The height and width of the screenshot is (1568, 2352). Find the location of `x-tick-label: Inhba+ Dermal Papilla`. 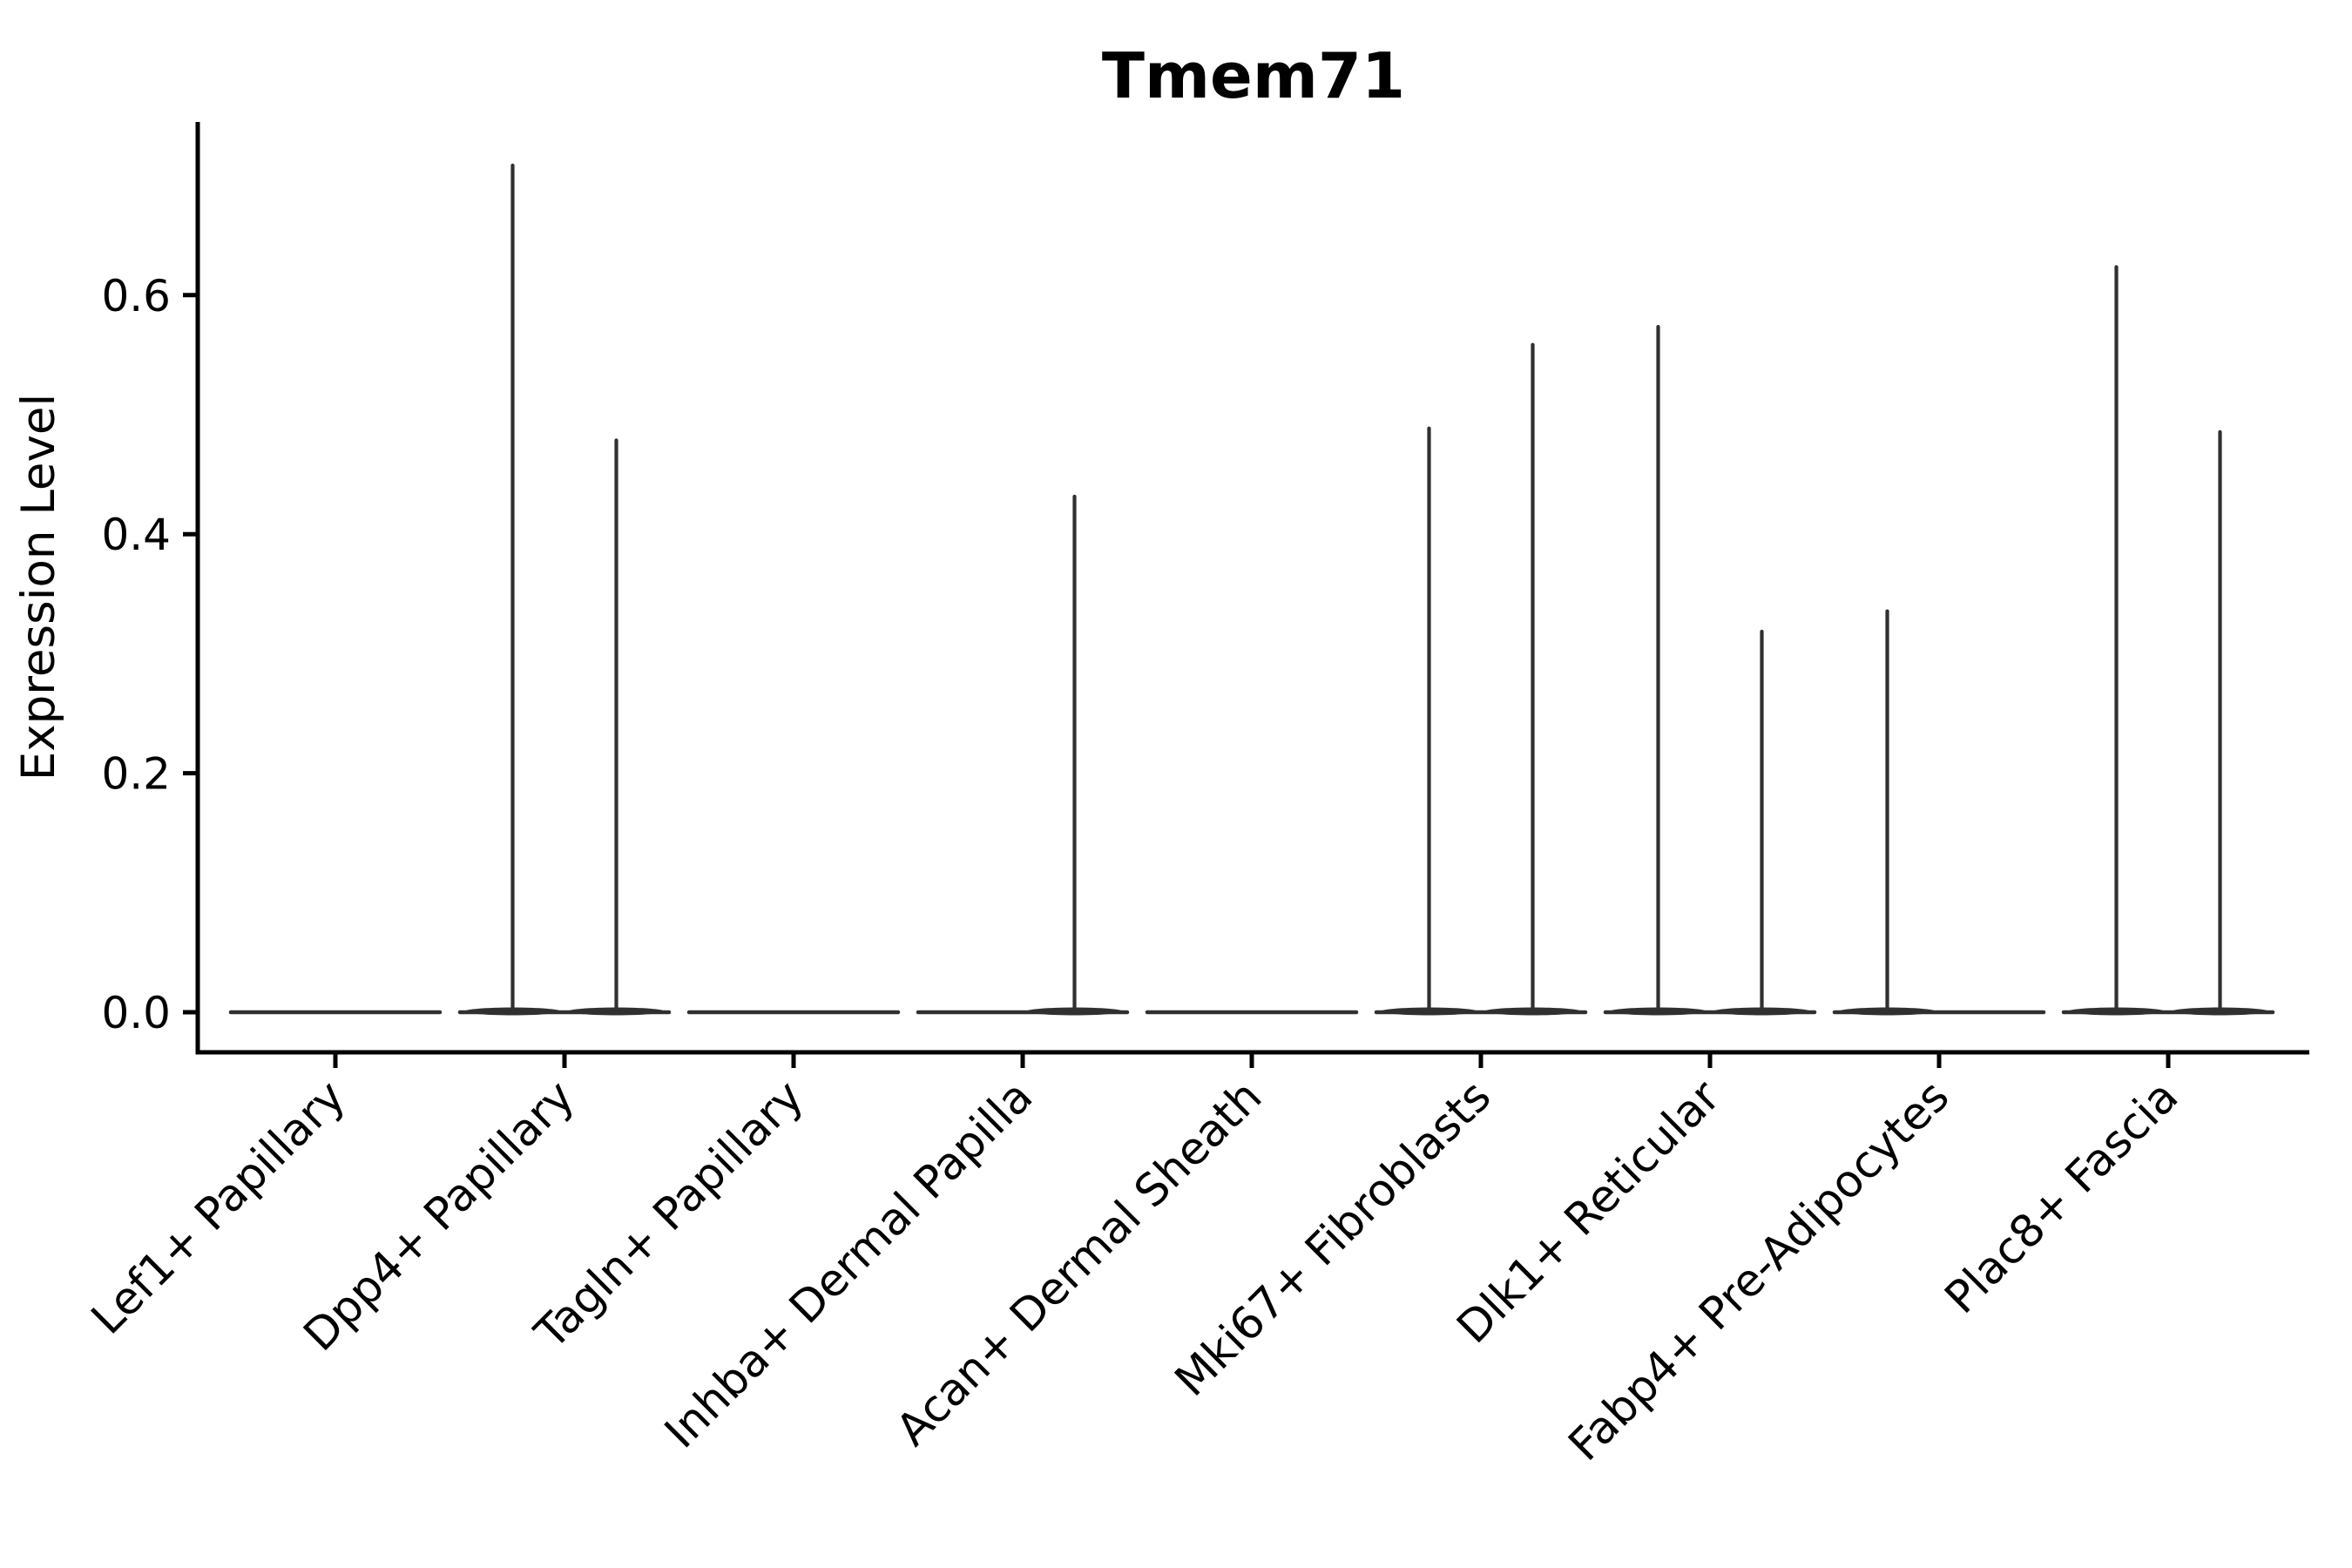

x-tick-label: Inhba+ Dermal Papilla is located at coordinates (849, 1264).